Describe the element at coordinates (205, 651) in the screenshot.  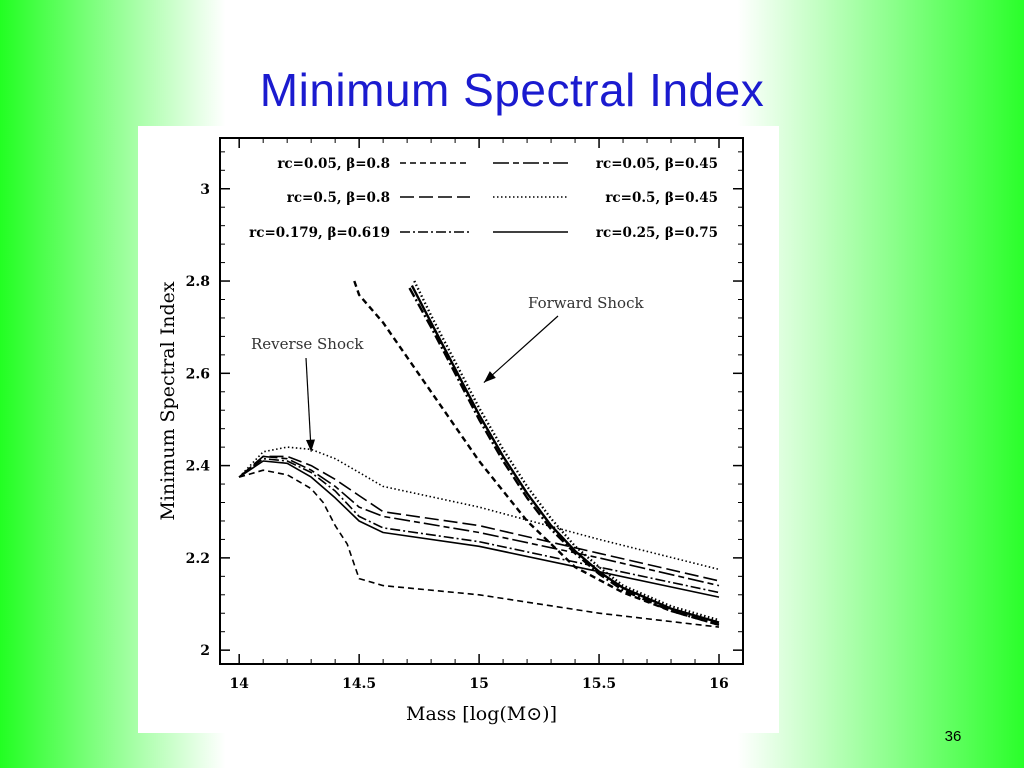
I see `y-tick-label: 2` at that location.